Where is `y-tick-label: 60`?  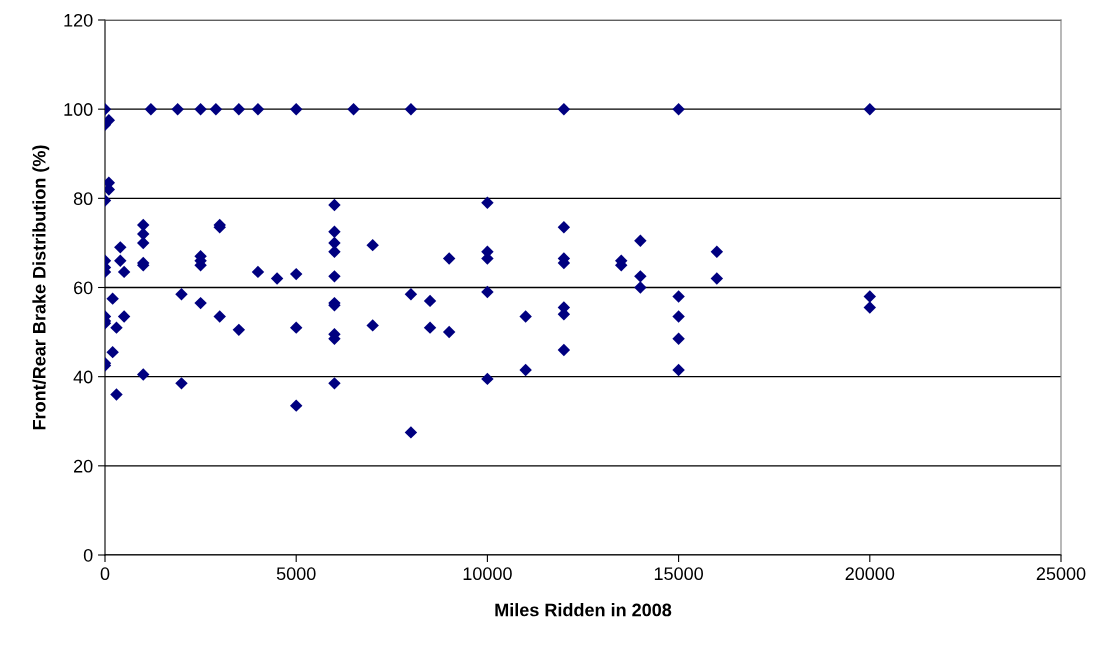
y-tick-label: 60 is located at coordinates (83, 288).